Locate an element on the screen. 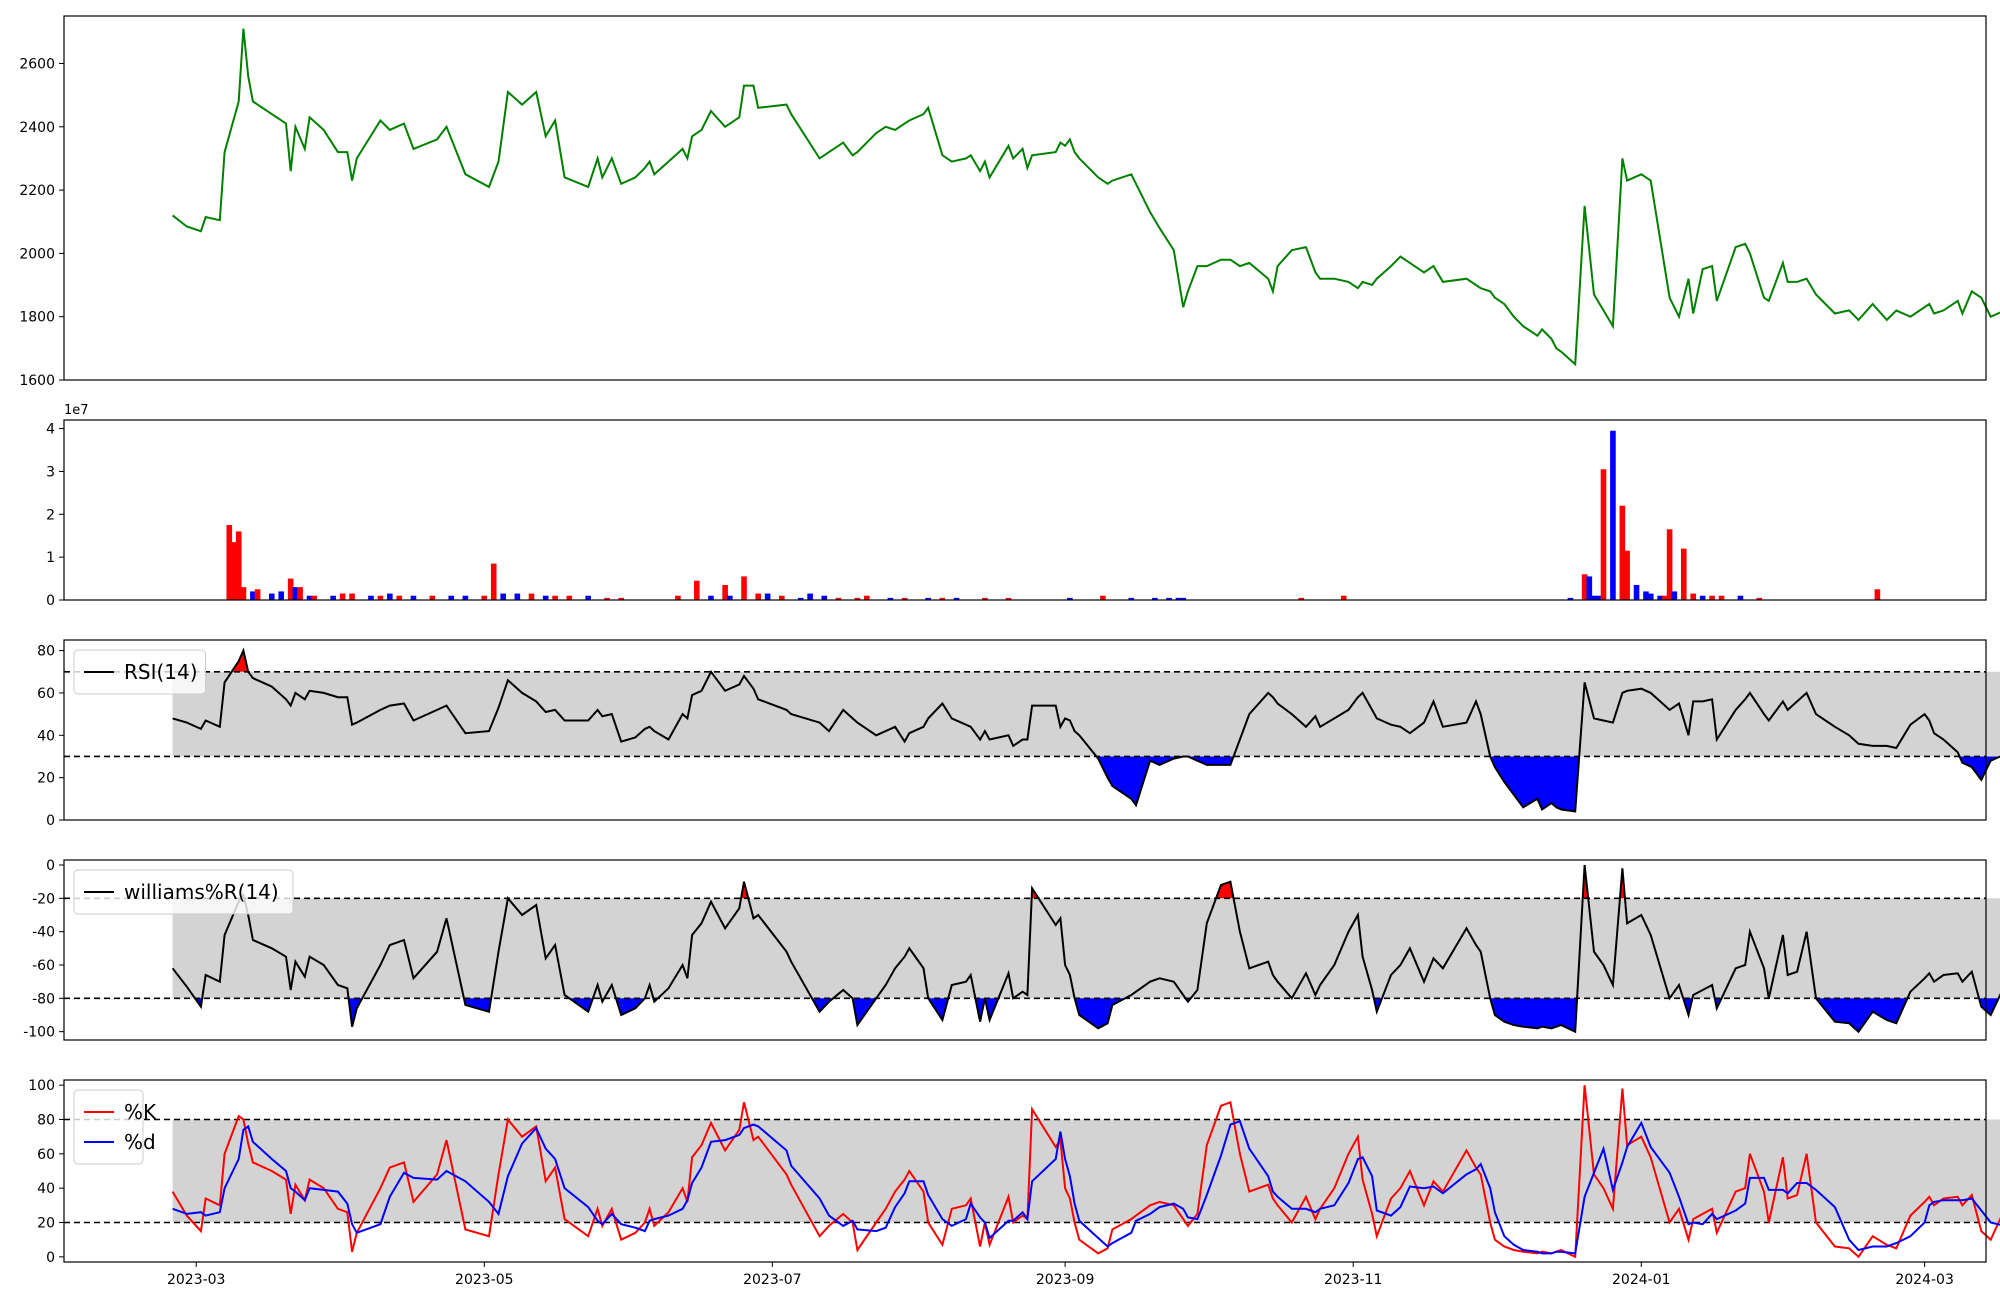 Image resolution: width=2000 pixels, height=1300 pixels. x-tick-label: 2024-03 is located at coordinates (1924, 1280).